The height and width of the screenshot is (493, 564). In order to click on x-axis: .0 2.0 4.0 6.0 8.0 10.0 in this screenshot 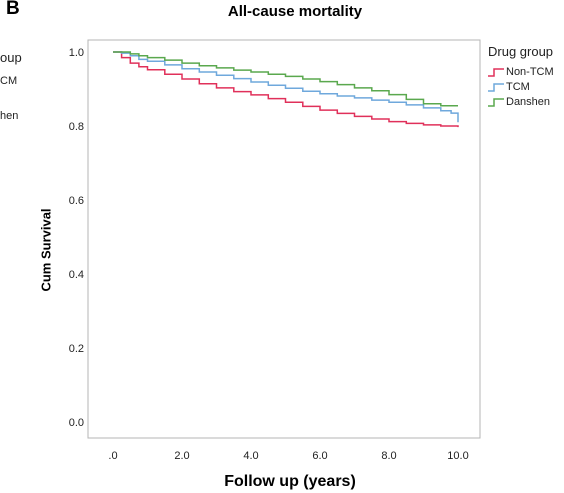, I will do `click(288, 456)`.